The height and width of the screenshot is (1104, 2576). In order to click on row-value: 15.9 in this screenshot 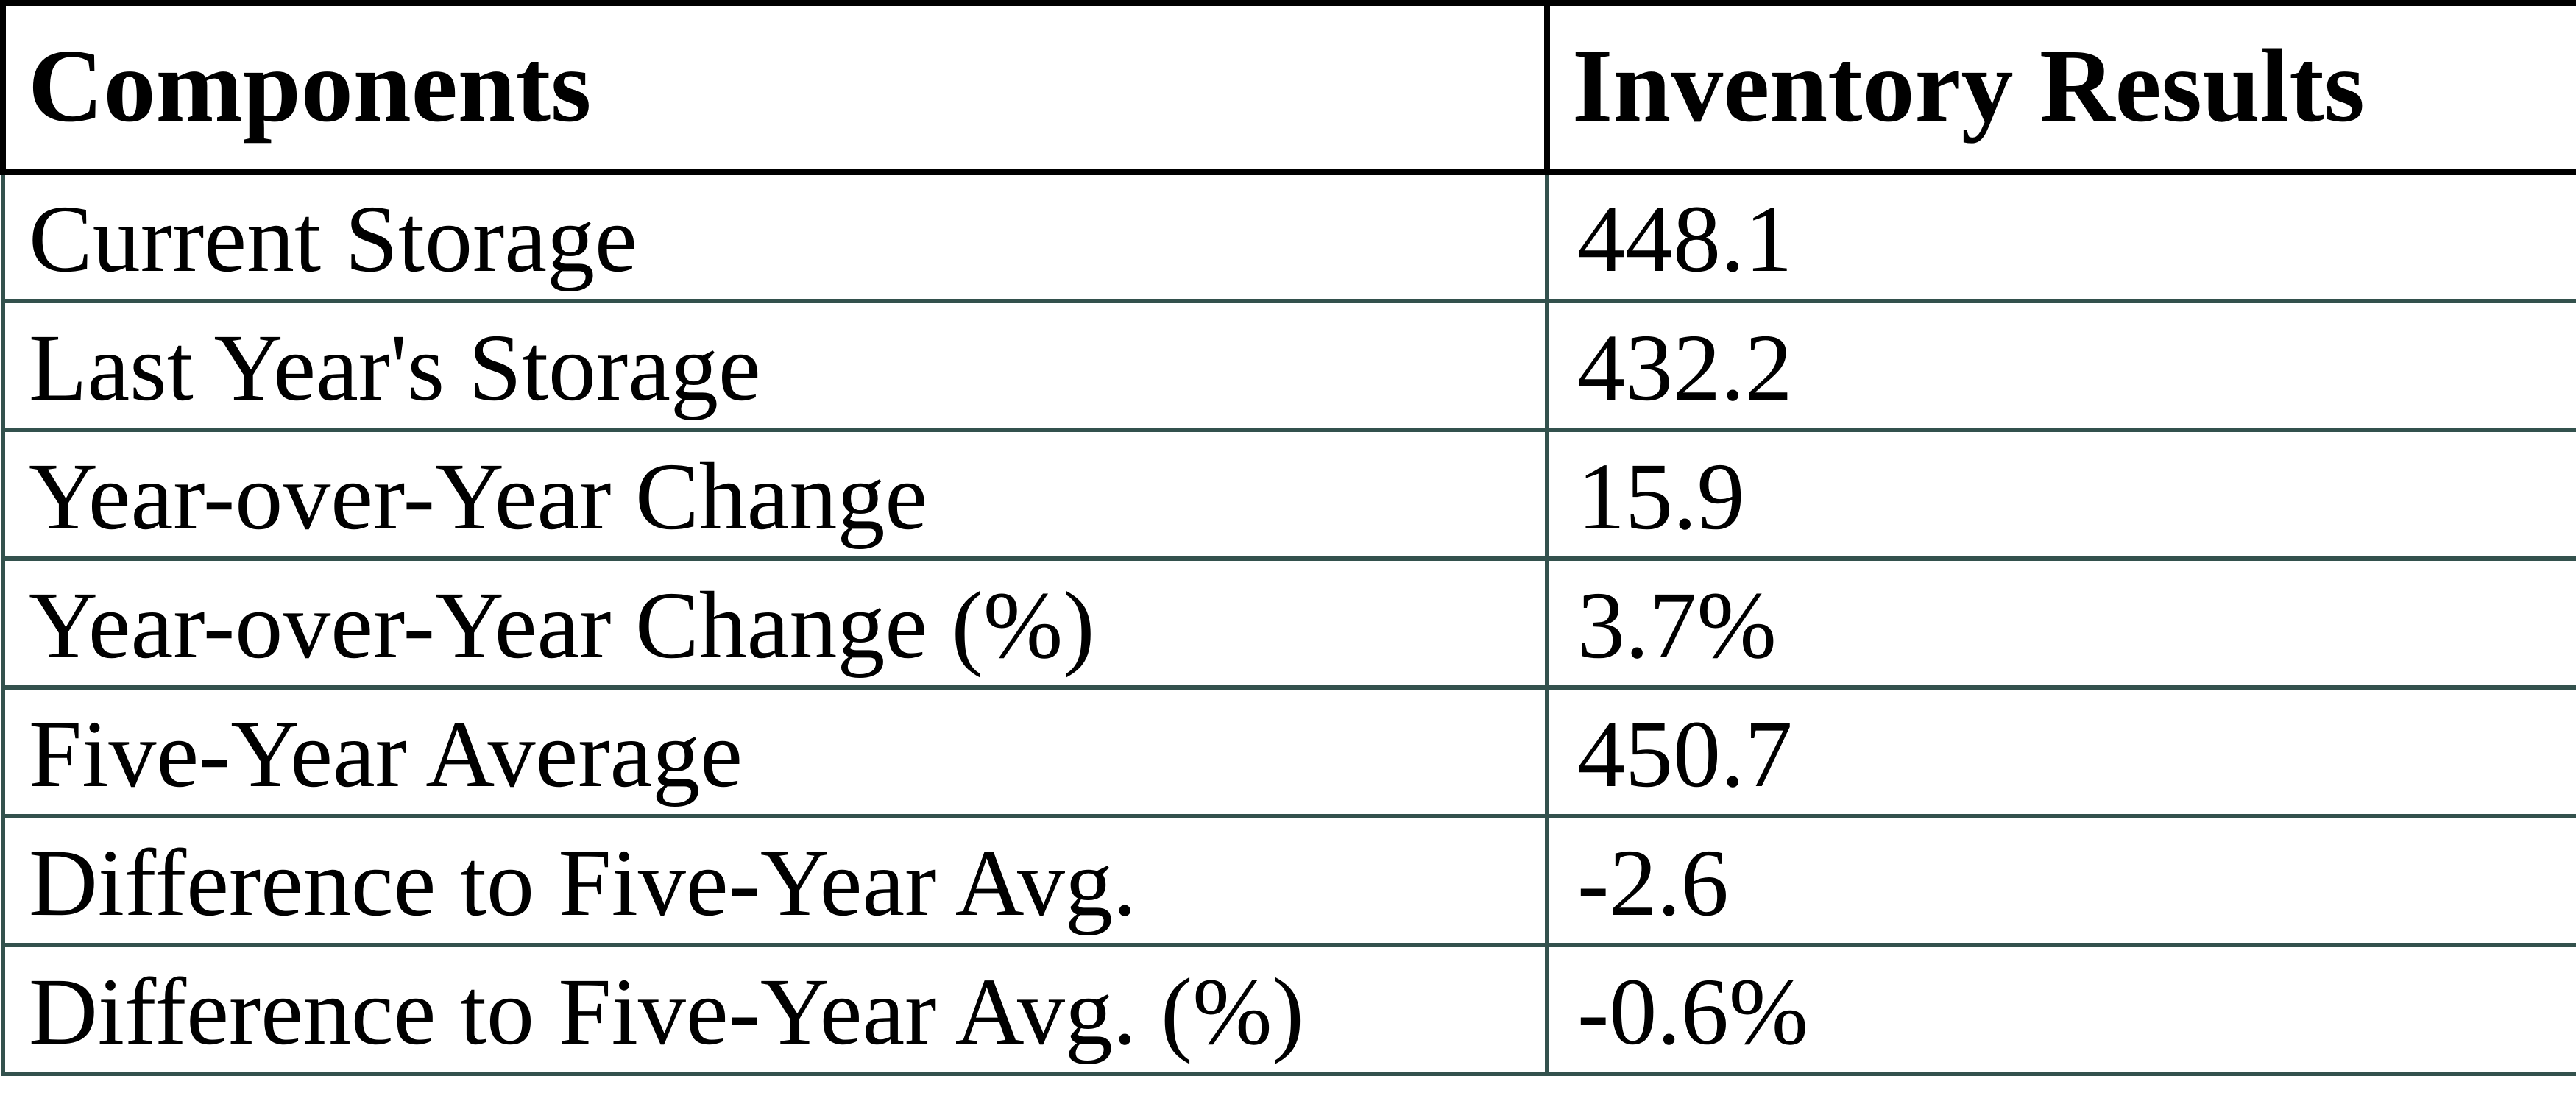, I will do `click(2060, 494)`.